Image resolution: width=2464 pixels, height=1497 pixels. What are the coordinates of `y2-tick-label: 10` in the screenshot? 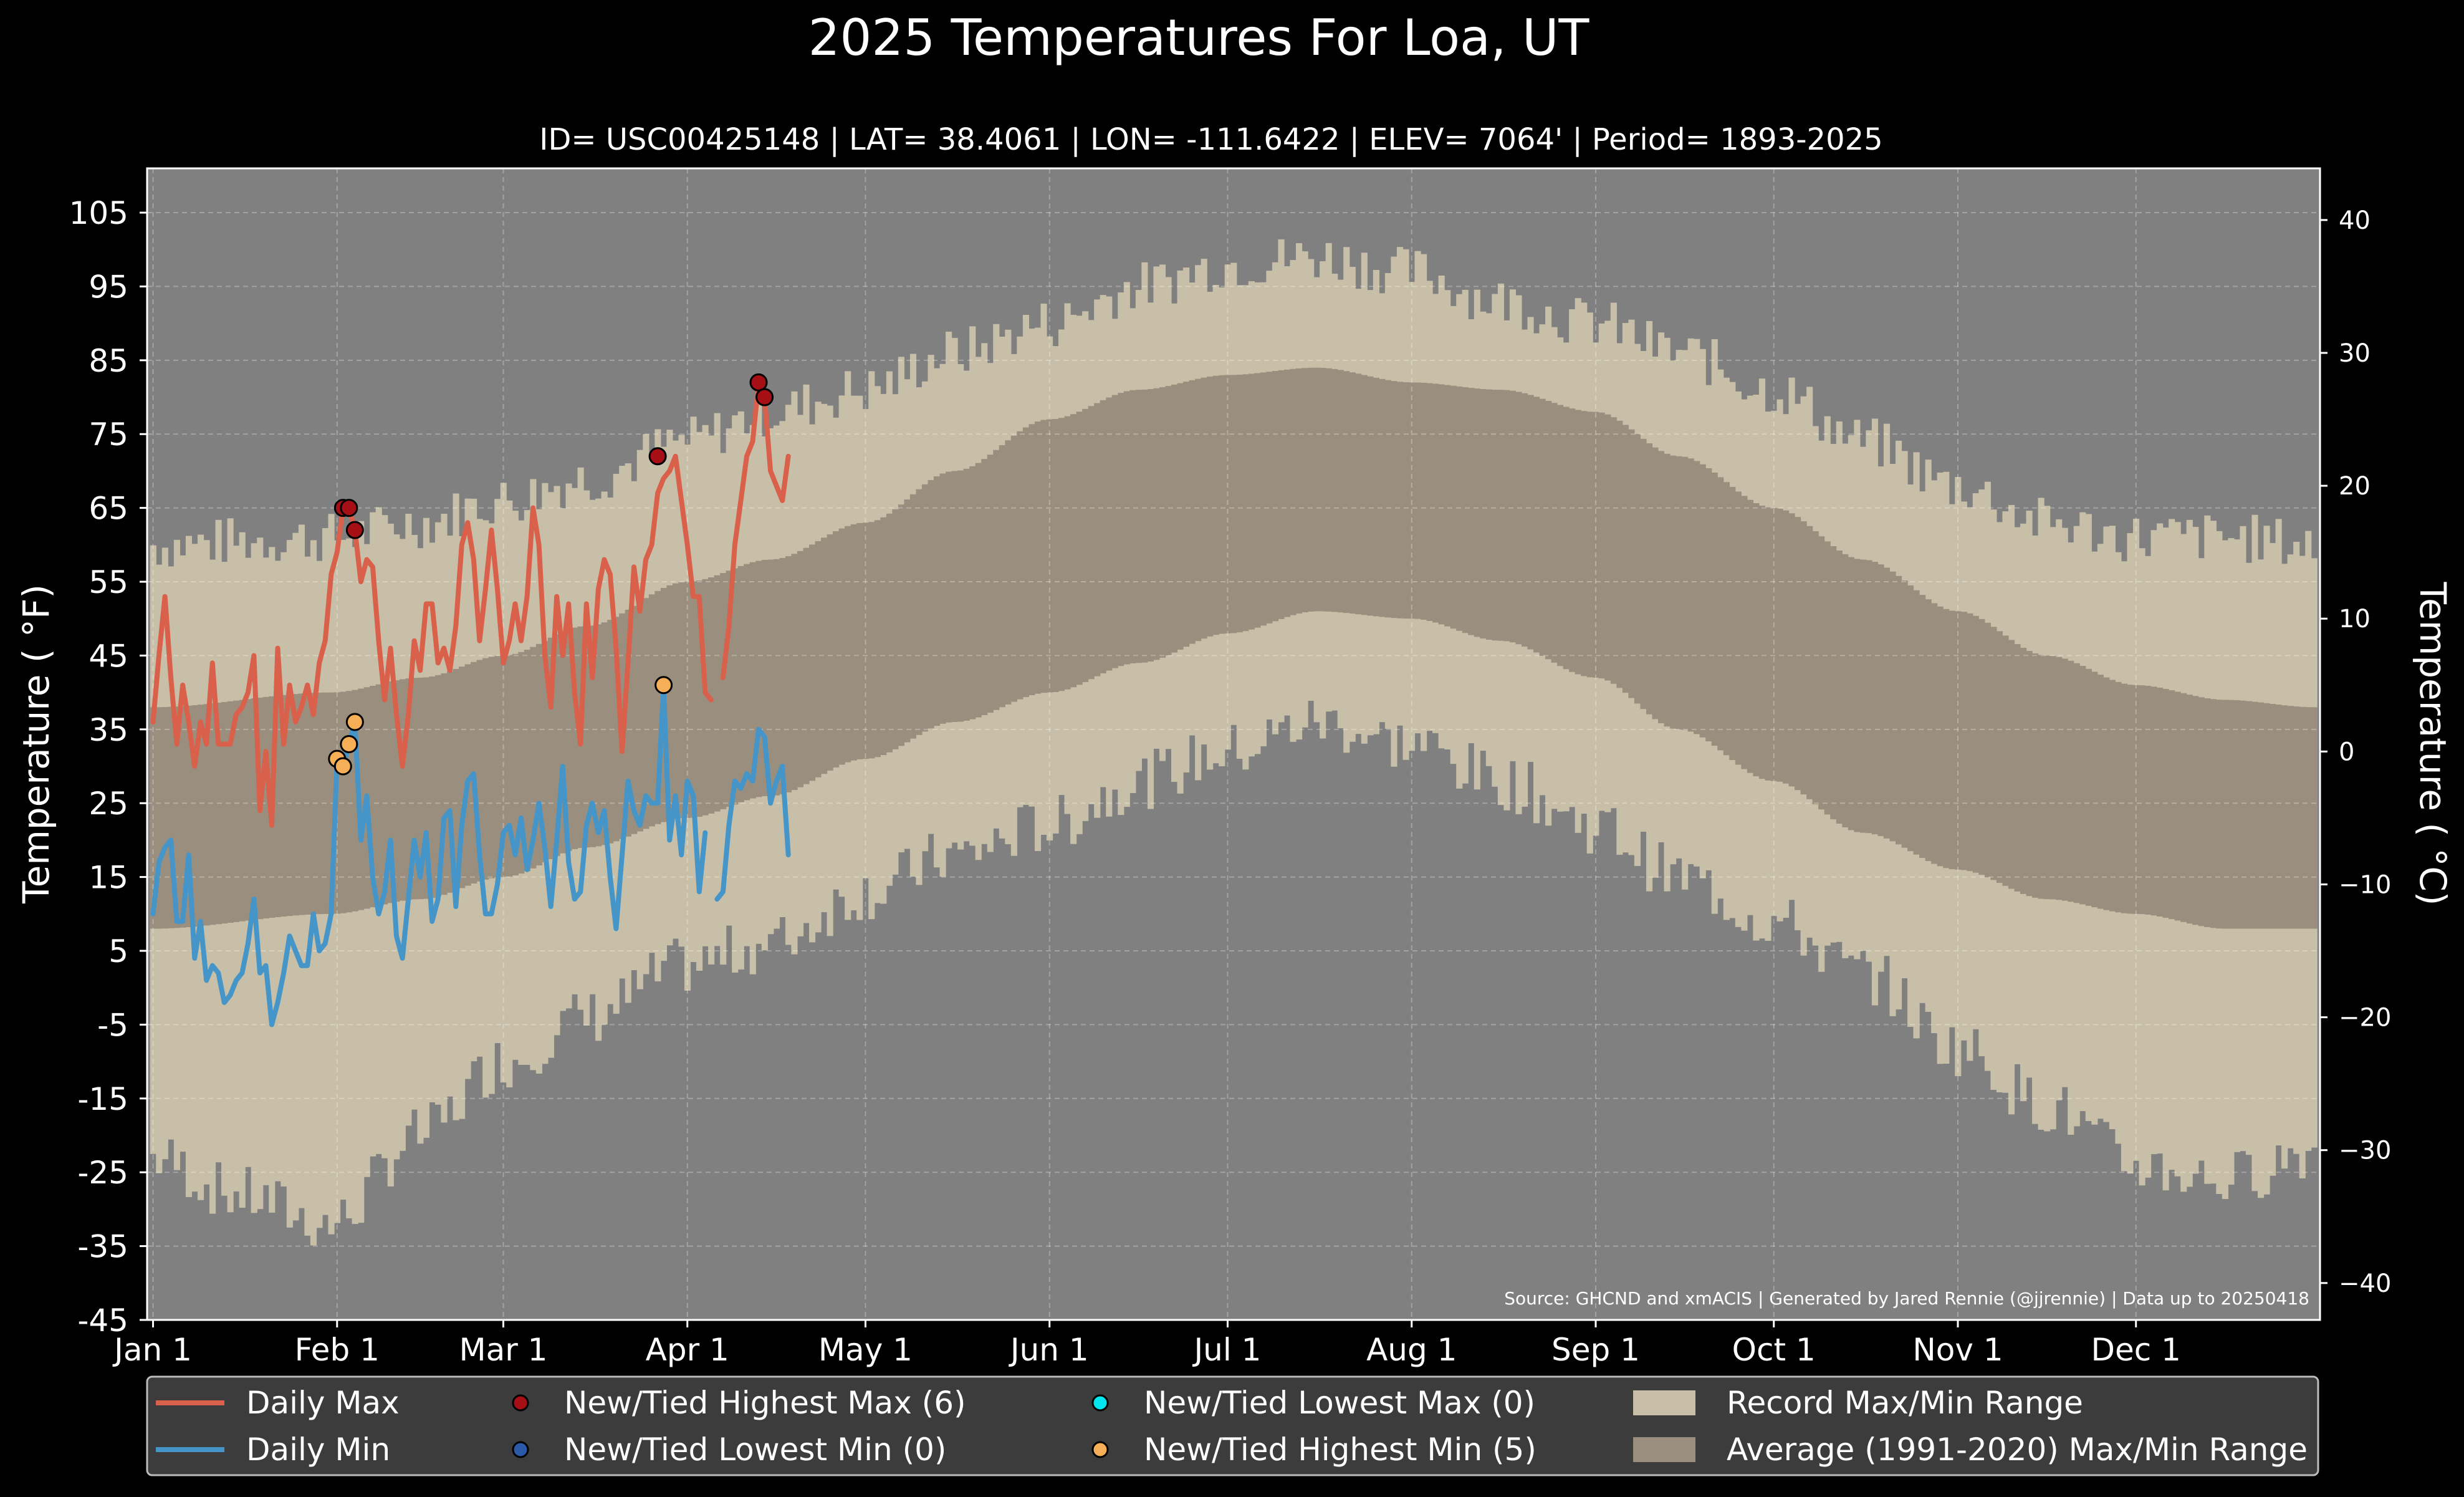 It's located at (2355, 619).